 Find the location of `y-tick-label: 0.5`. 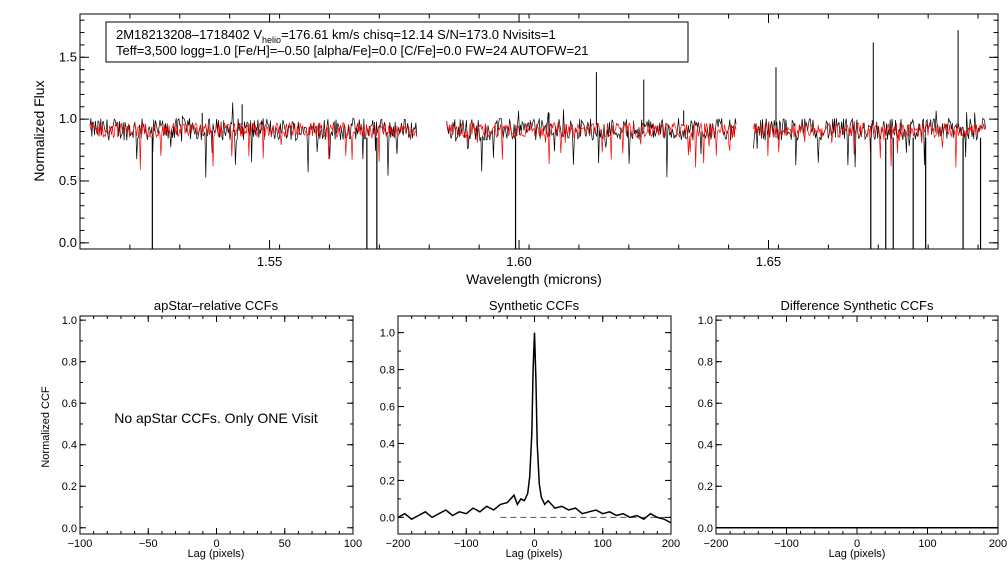

y-tick-label: 0.5 is located at coordinates (68, 180).